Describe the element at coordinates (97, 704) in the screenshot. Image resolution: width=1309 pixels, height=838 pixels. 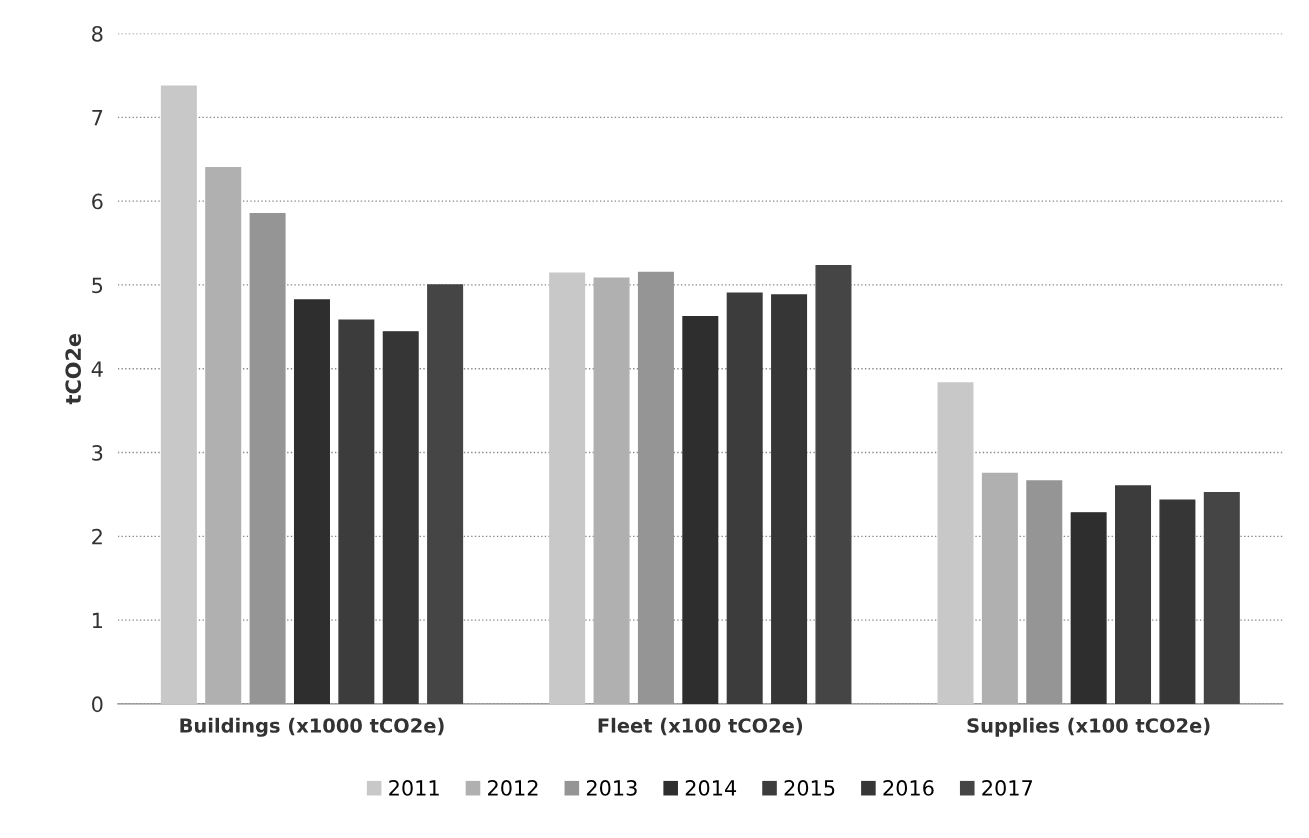
I see `y-tick-label: 0` at that location.